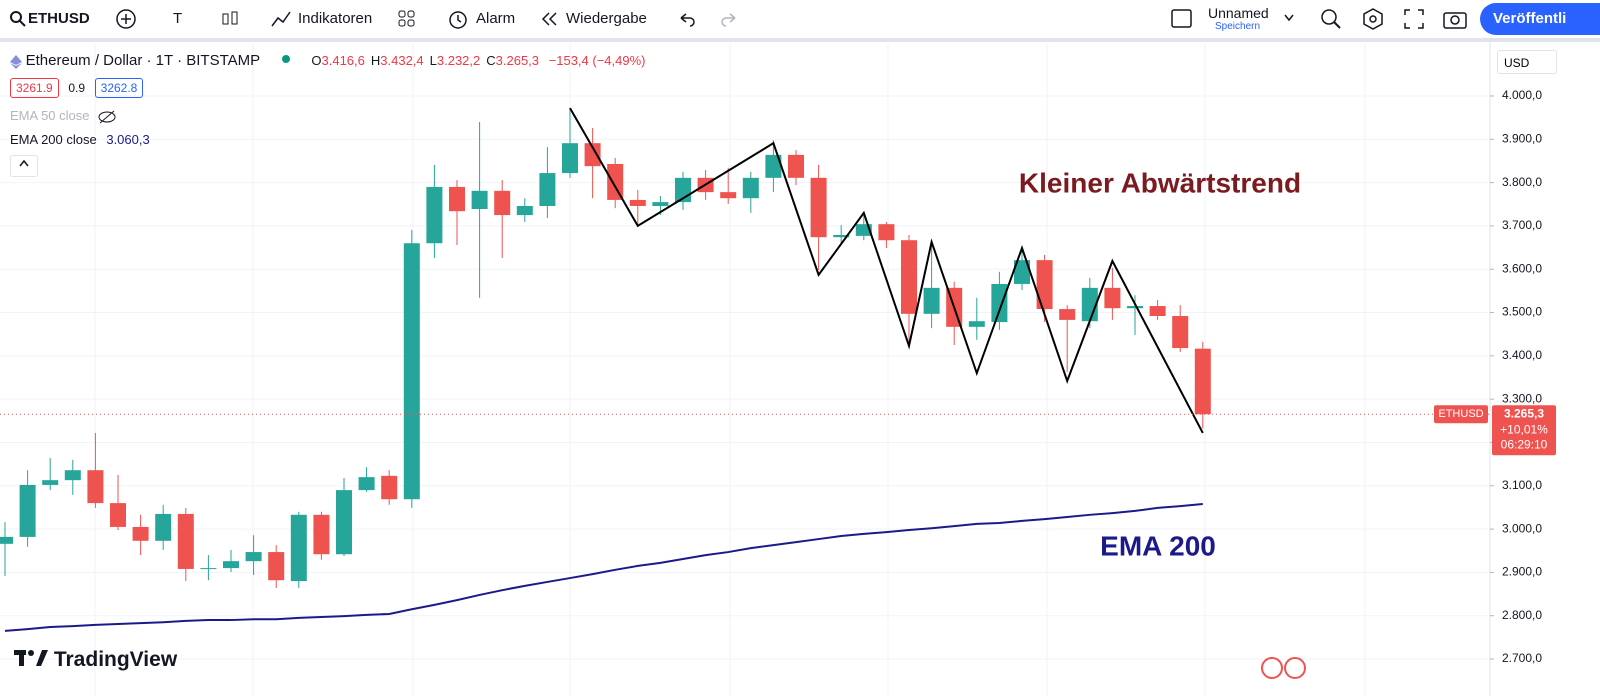 This screenshot has height=696, width=1600. I want to click on ema200-row: EMA 200 close 3.060,3, so click(328, 139).